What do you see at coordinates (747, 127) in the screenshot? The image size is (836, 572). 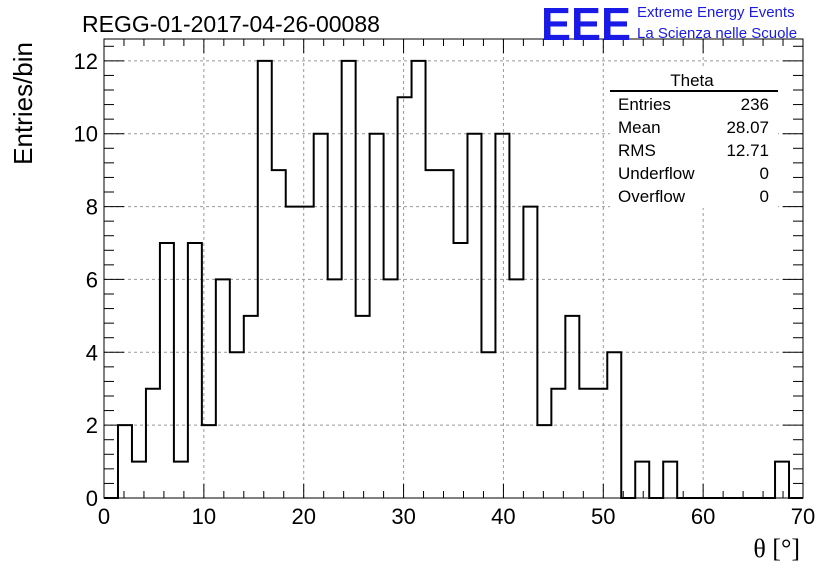 I see `stats-row-value: 28.07` at bounding box center [747, 127].